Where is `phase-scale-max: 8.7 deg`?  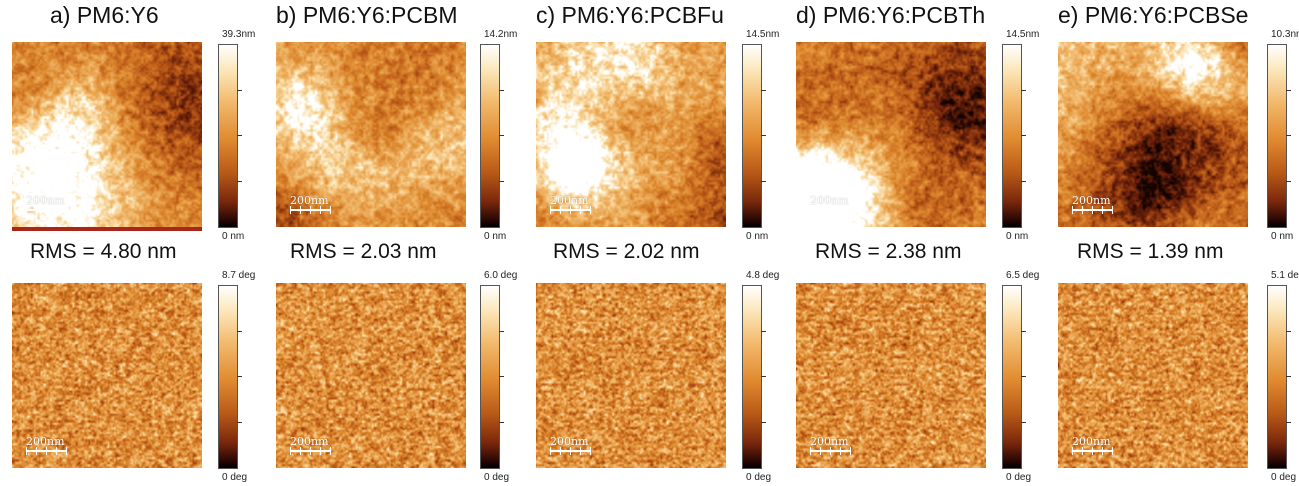
phase-scale-max: 8.7 deg is located at coordinates (239, 275).